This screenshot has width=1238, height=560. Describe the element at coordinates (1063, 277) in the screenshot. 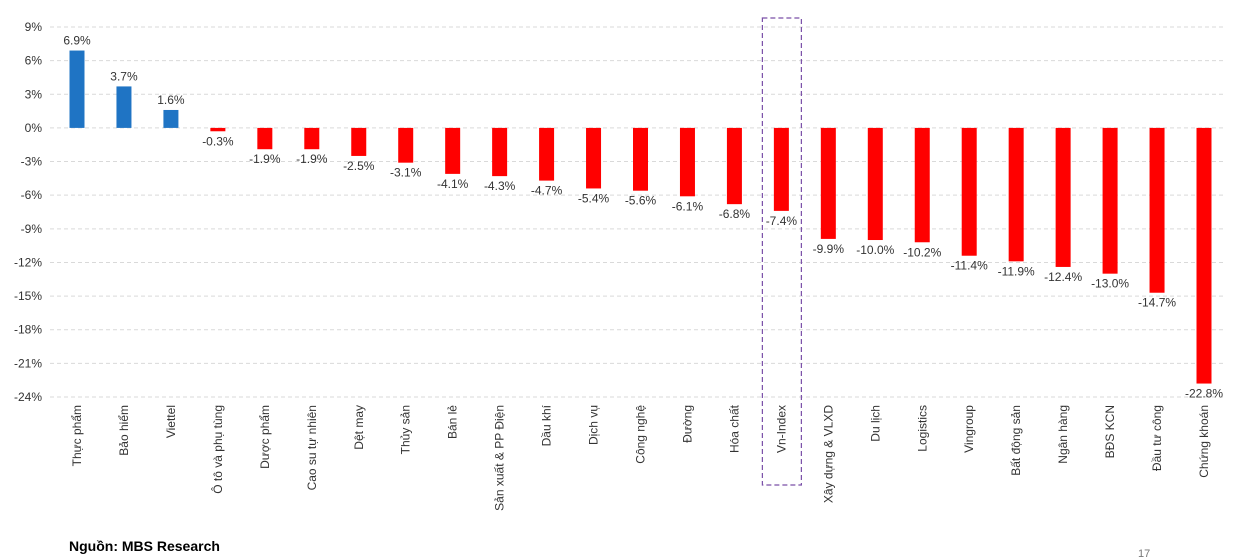

I see `data-label: -12.4%` at that location.